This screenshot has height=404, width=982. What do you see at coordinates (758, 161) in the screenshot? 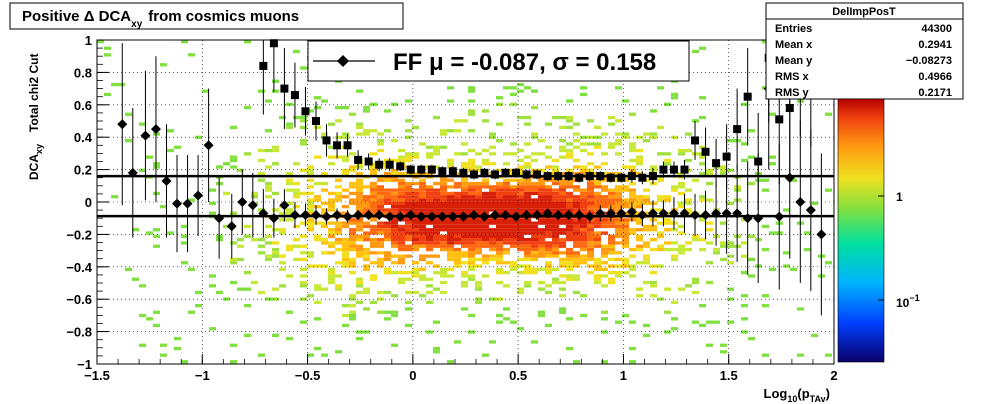
I see `square-marker` at bounding box center [758, 161].